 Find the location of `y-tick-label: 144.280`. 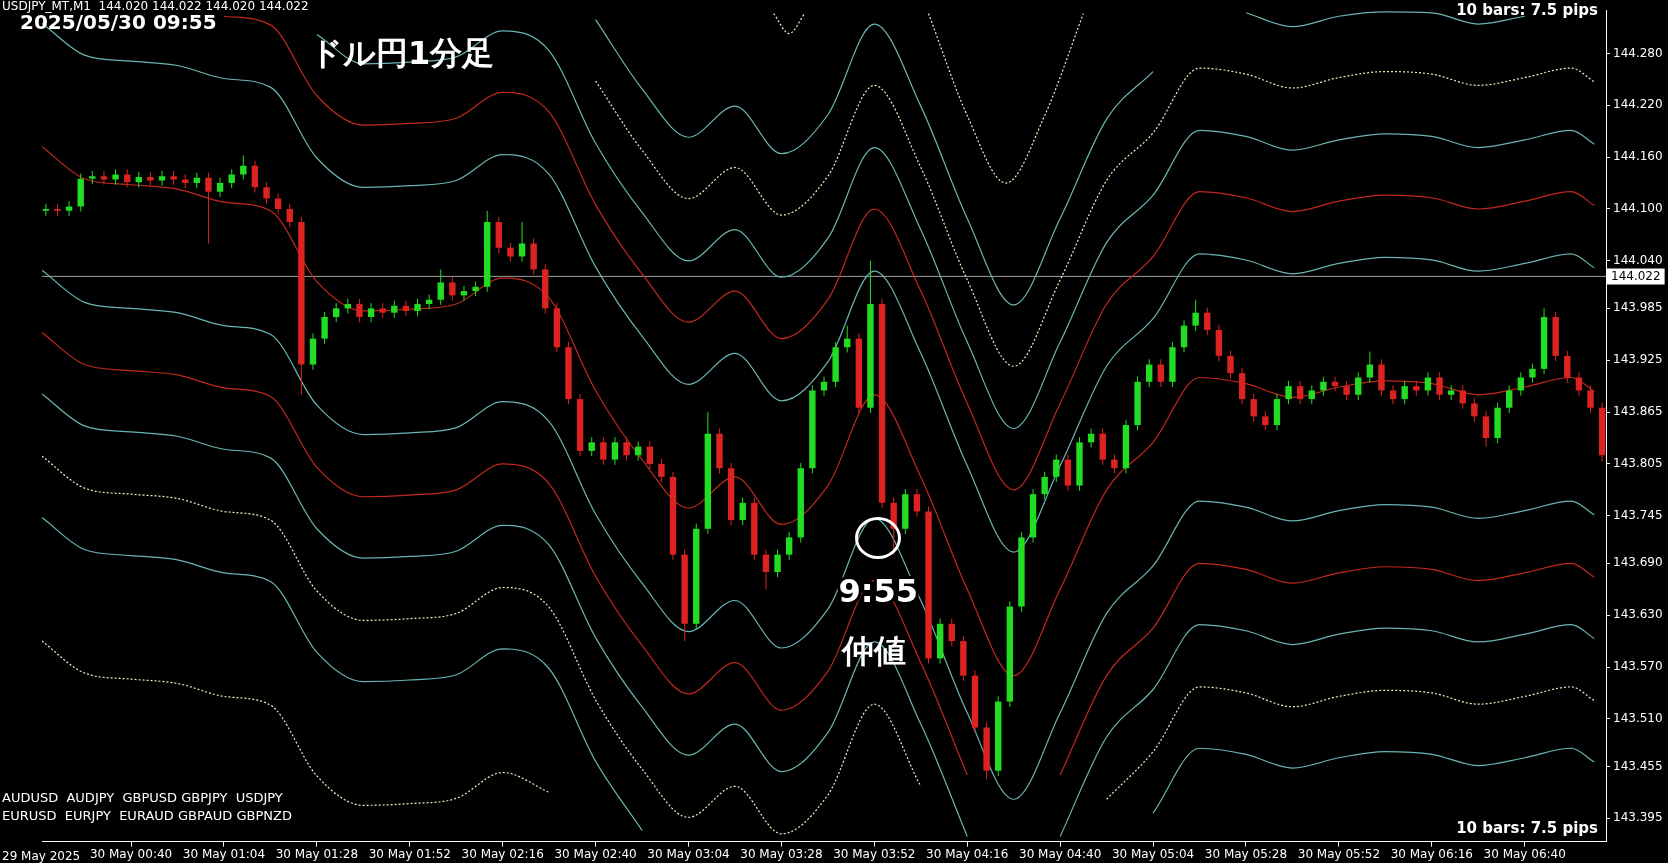

y-tick-label: 144.280 is located at coordinates (1638, 52).